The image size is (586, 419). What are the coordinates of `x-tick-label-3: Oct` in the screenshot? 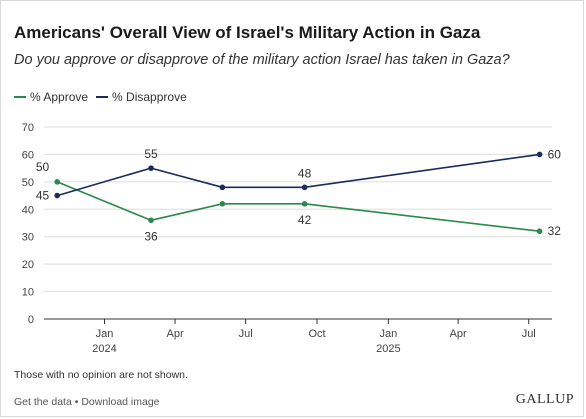 It's located at (316, 334).